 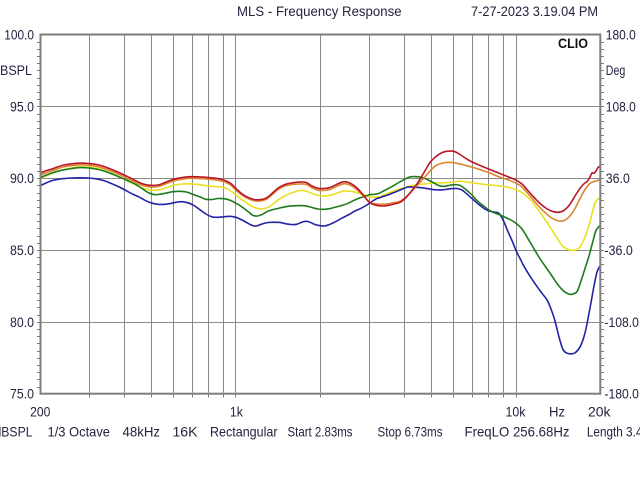 I want to click on svg-text: Rectangular, so click(x=244, y=432).